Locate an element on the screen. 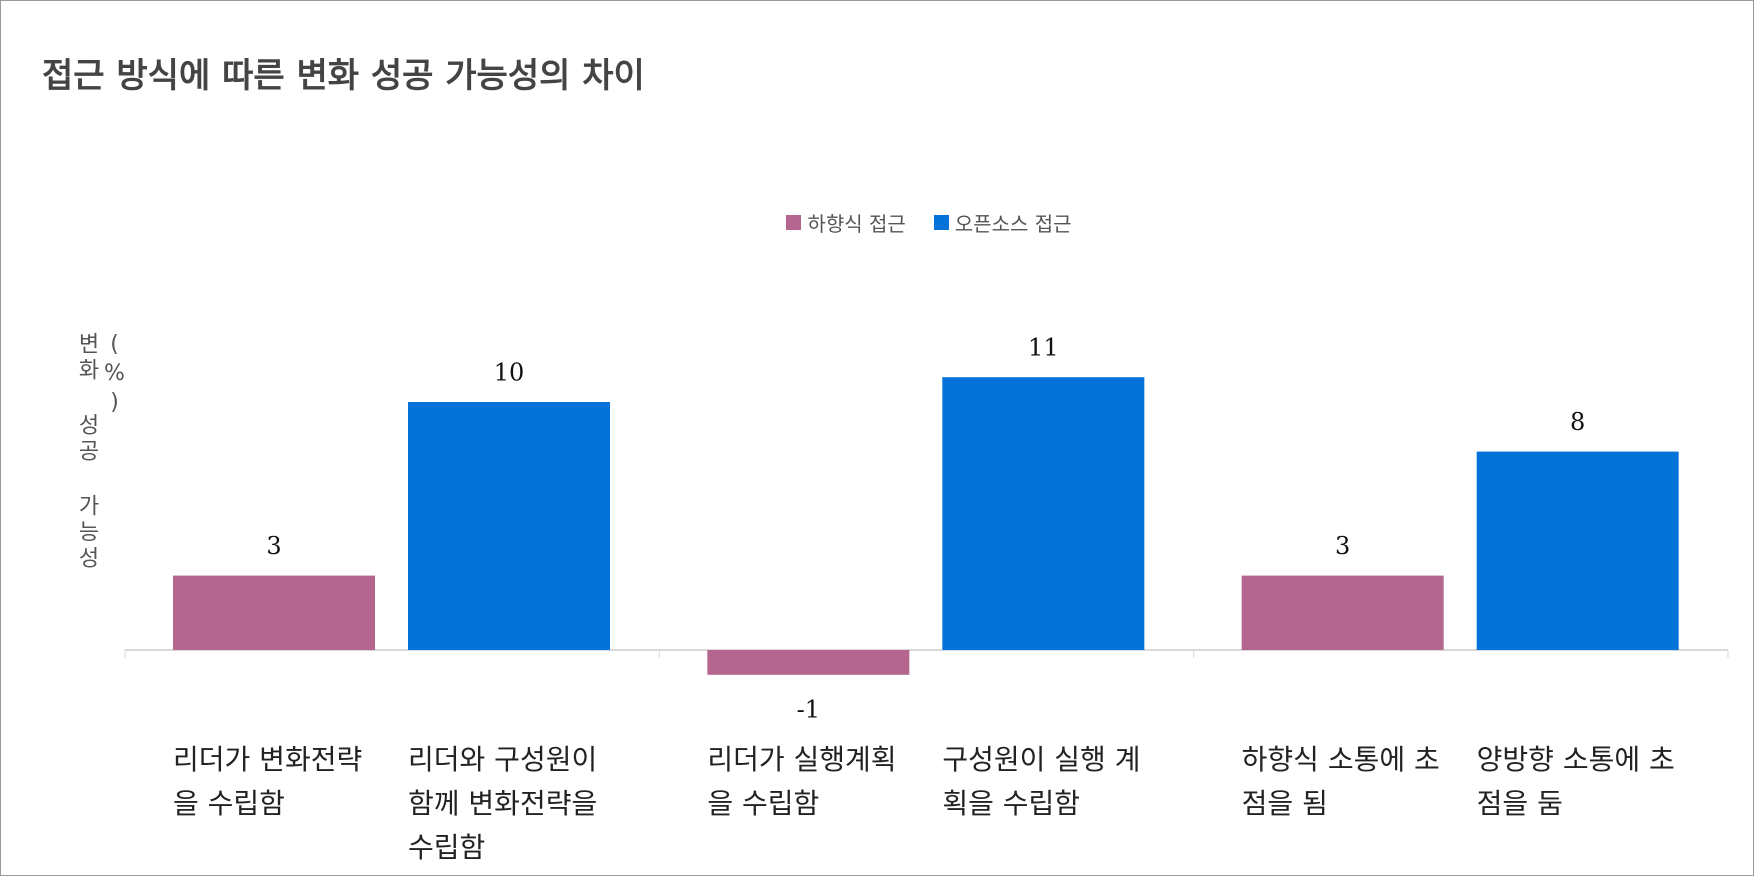 This screenshot has height=884, width=1754. bar-category-label: 하향식 소통에 초점을 됨 is located at coordinates (1340, 781).